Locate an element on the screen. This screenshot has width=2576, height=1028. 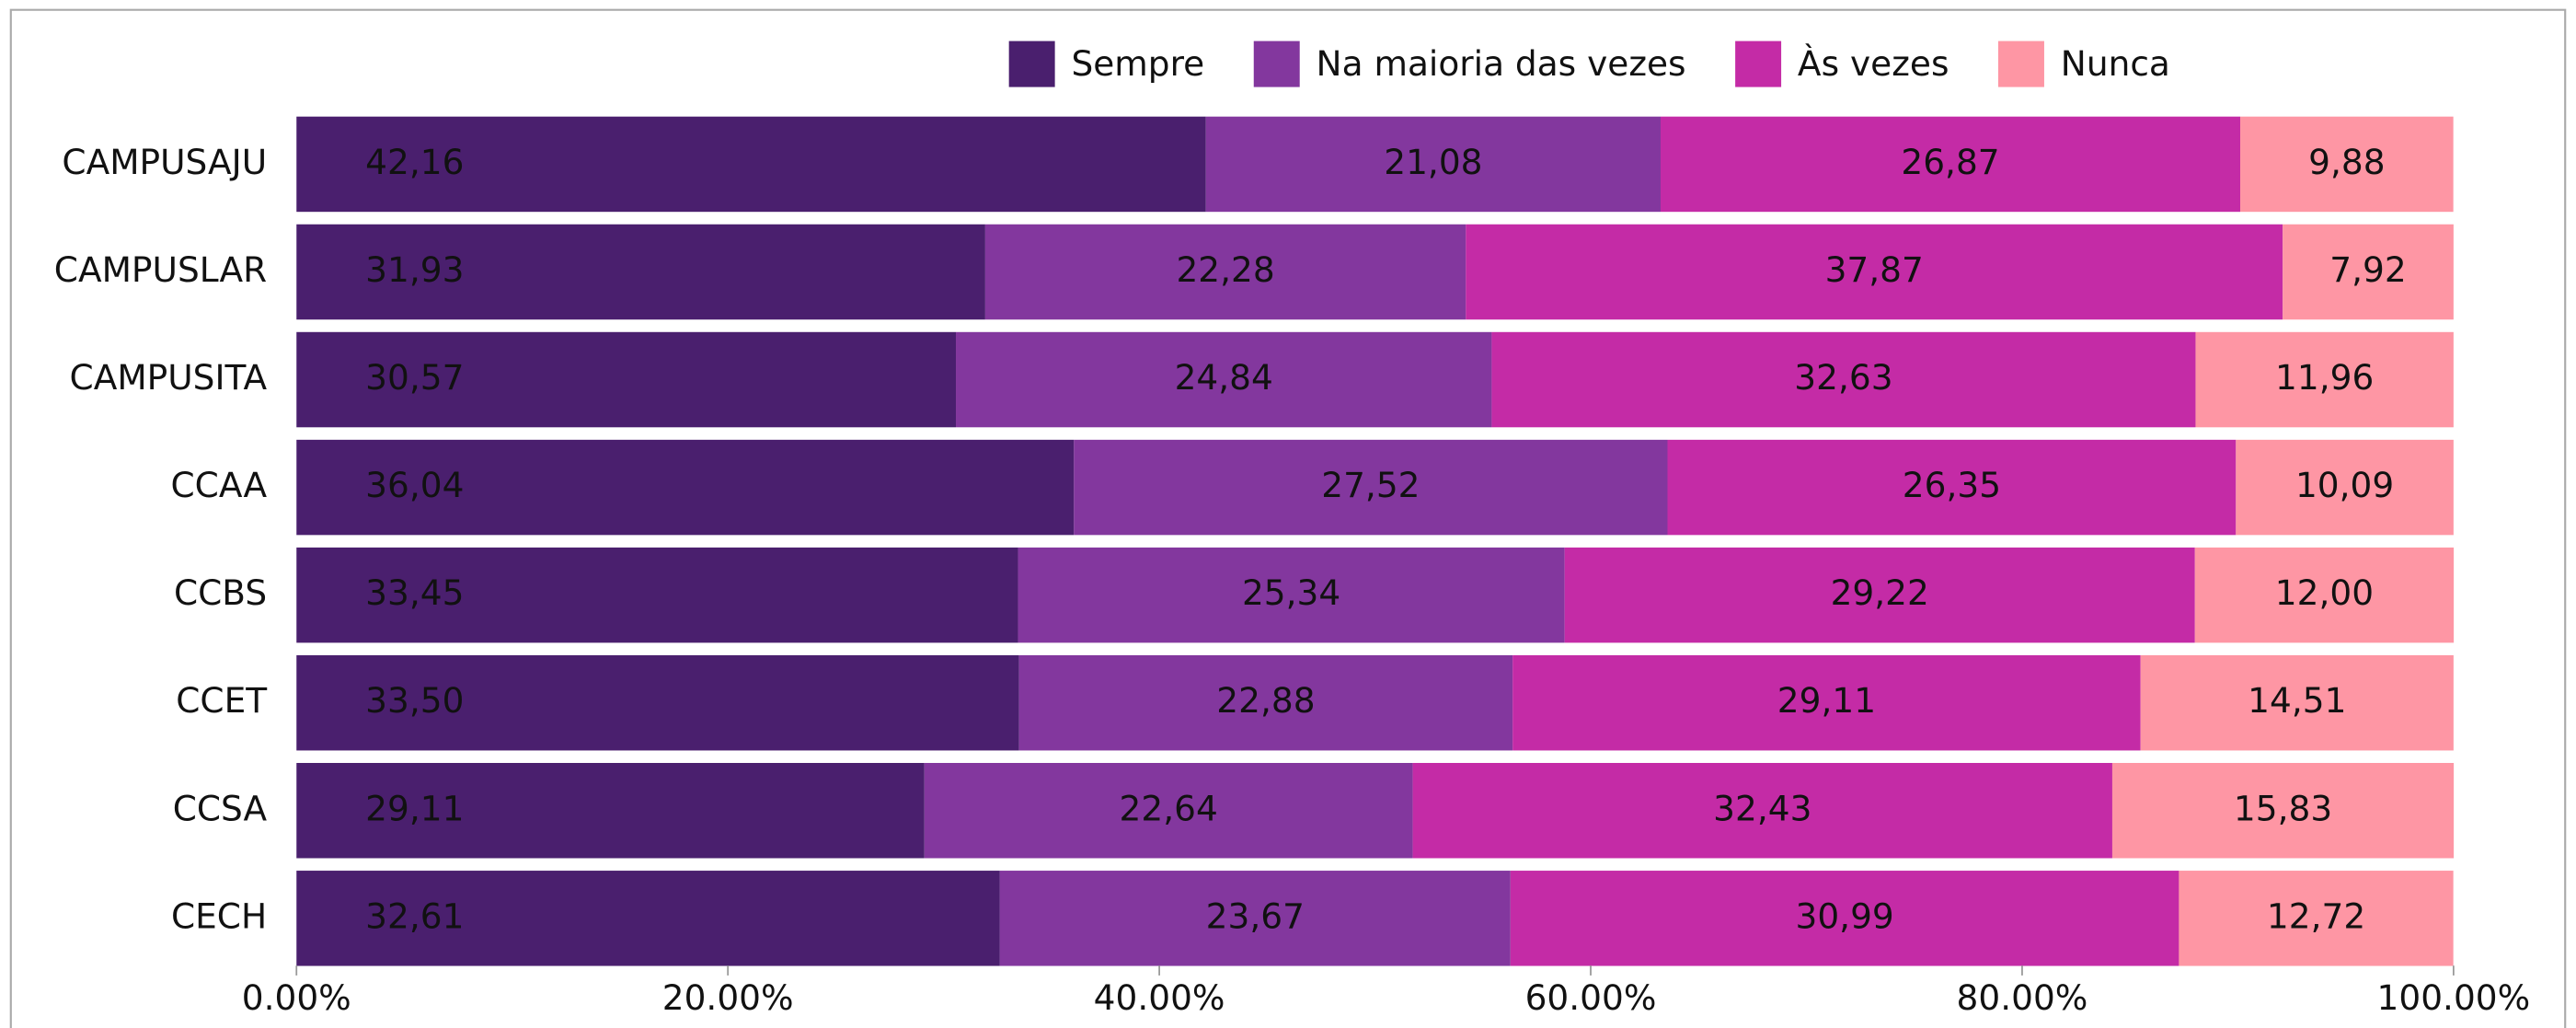
x-tick-label: 0.00% is located at coordinates (296, 997).